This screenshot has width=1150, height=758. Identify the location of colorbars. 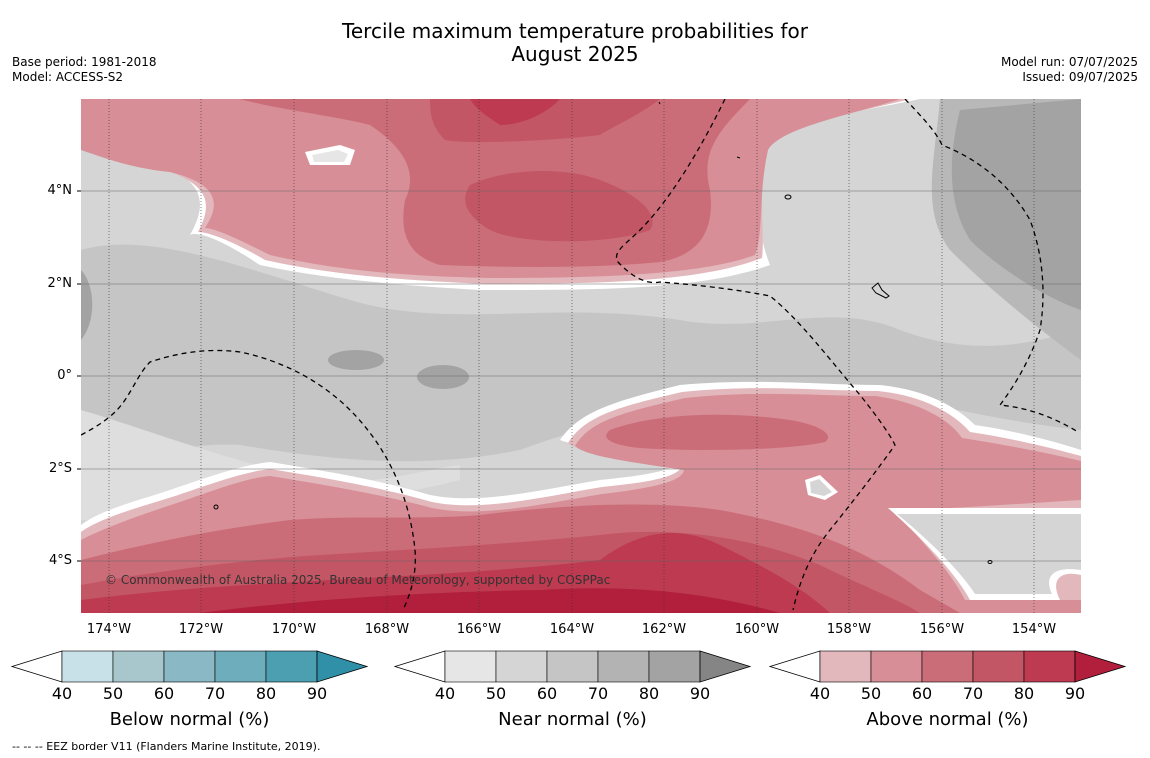
(568, 666).